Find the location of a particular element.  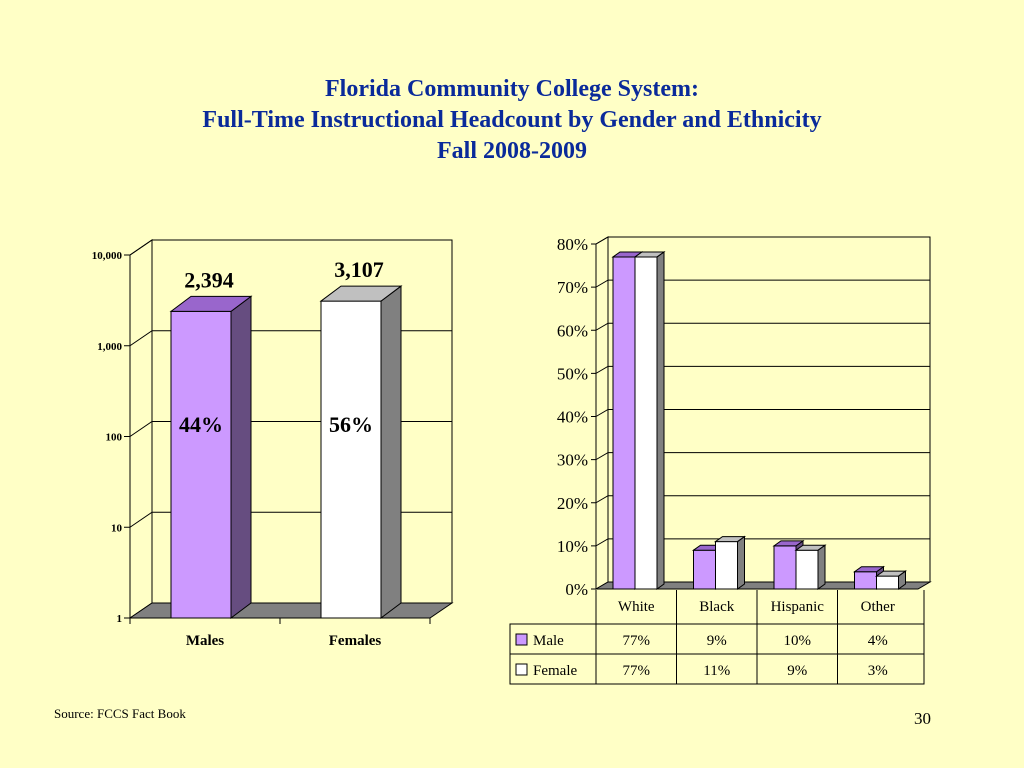

percent-label: 44% is located at coordinates (201, 424).